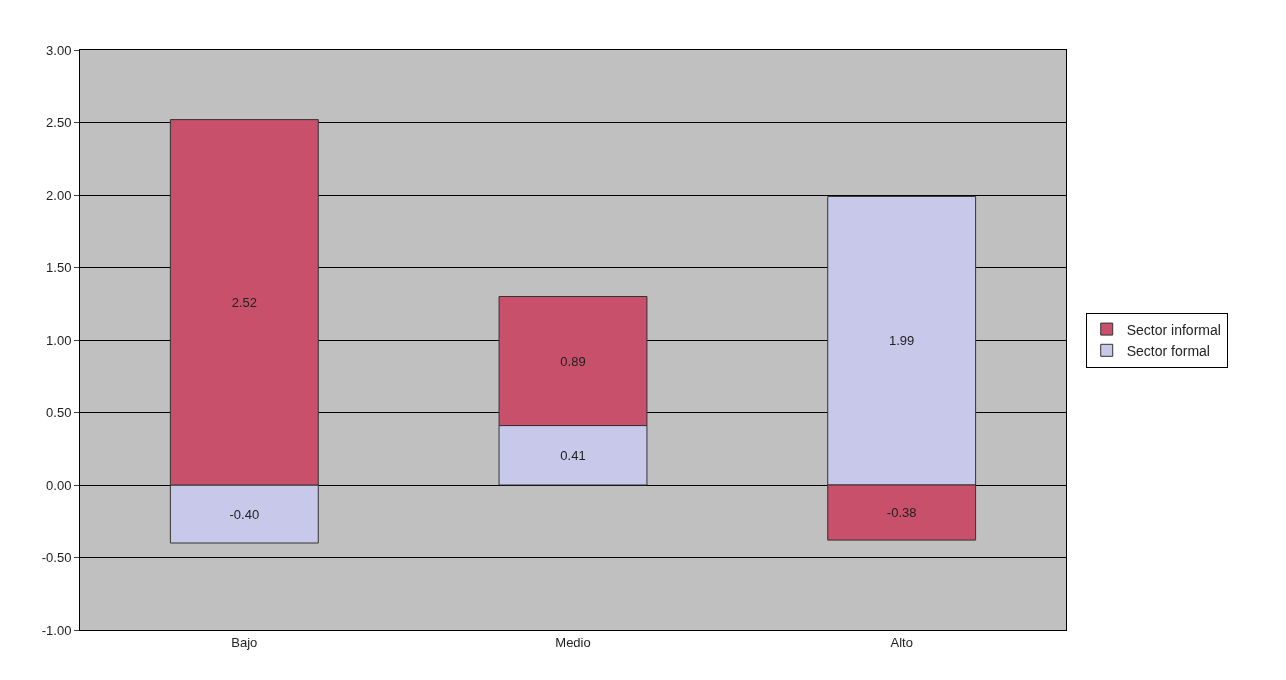  I want to click on y-tick-label: 2.00, so click(59, 195).